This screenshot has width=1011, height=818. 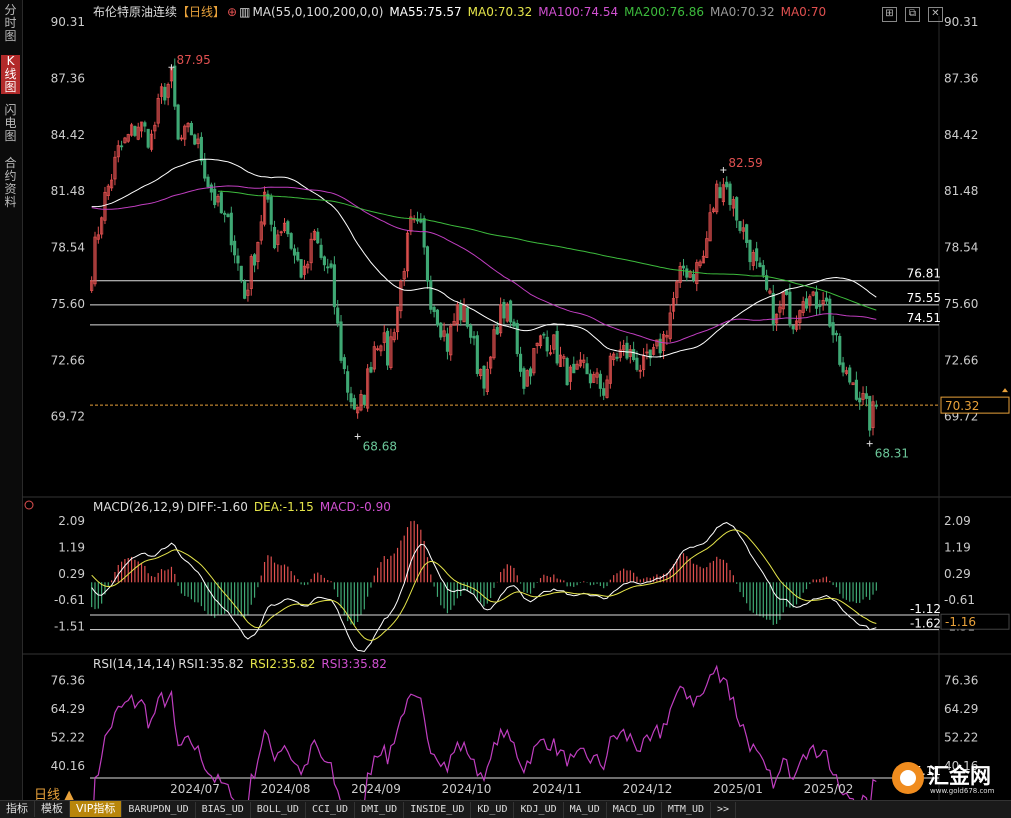 I want to click on high-label-1: 87.95, so click(x=193, y=60).